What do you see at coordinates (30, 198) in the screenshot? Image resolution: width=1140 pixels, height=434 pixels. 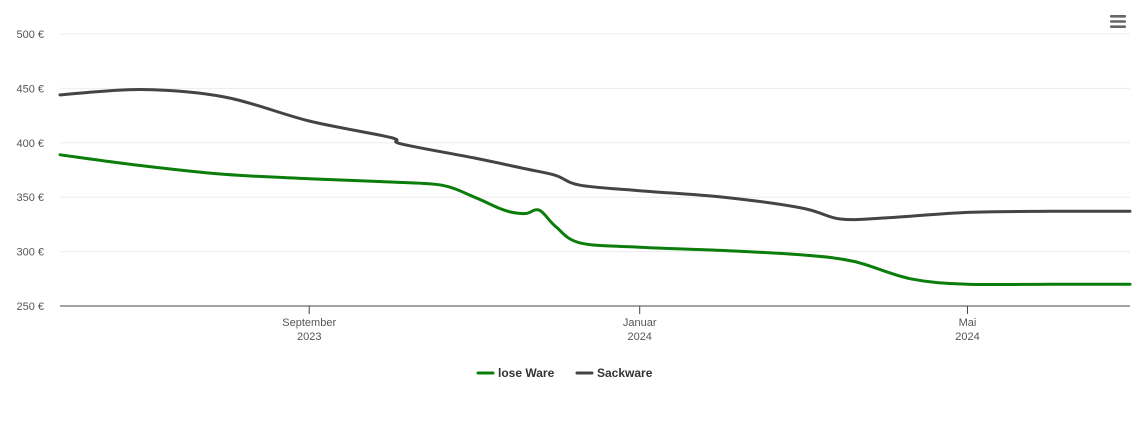 I see `y-tick-label: 350 €` at bounding box center [30, 198].